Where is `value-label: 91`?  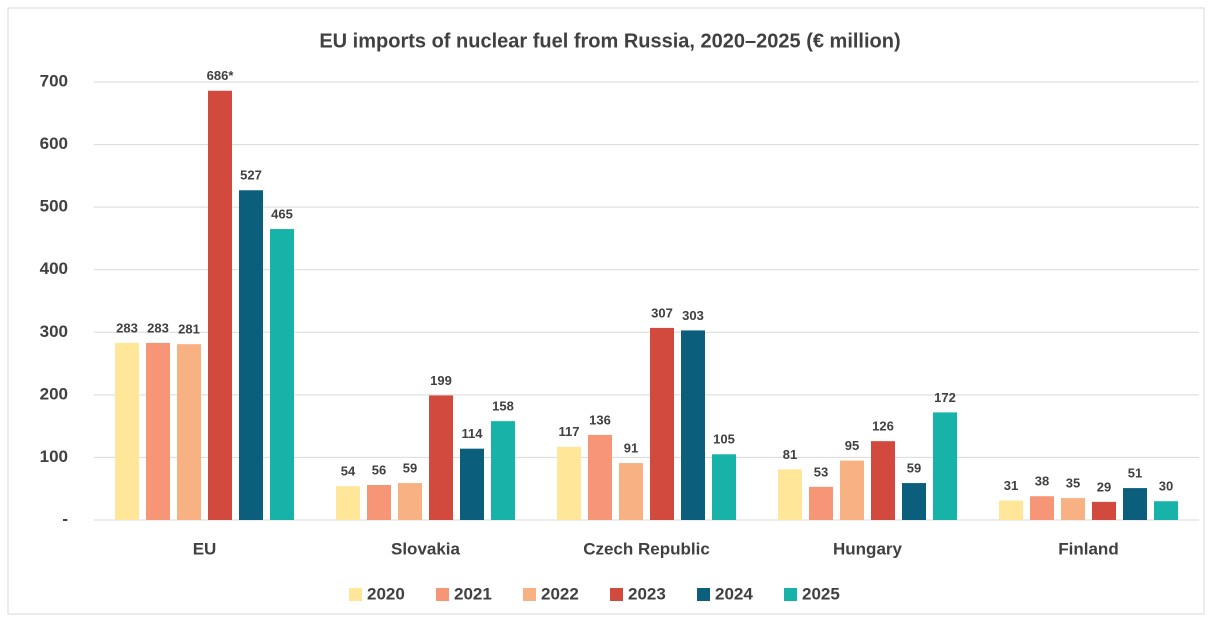 value-label: 91 is located at coordinates (631, 447).